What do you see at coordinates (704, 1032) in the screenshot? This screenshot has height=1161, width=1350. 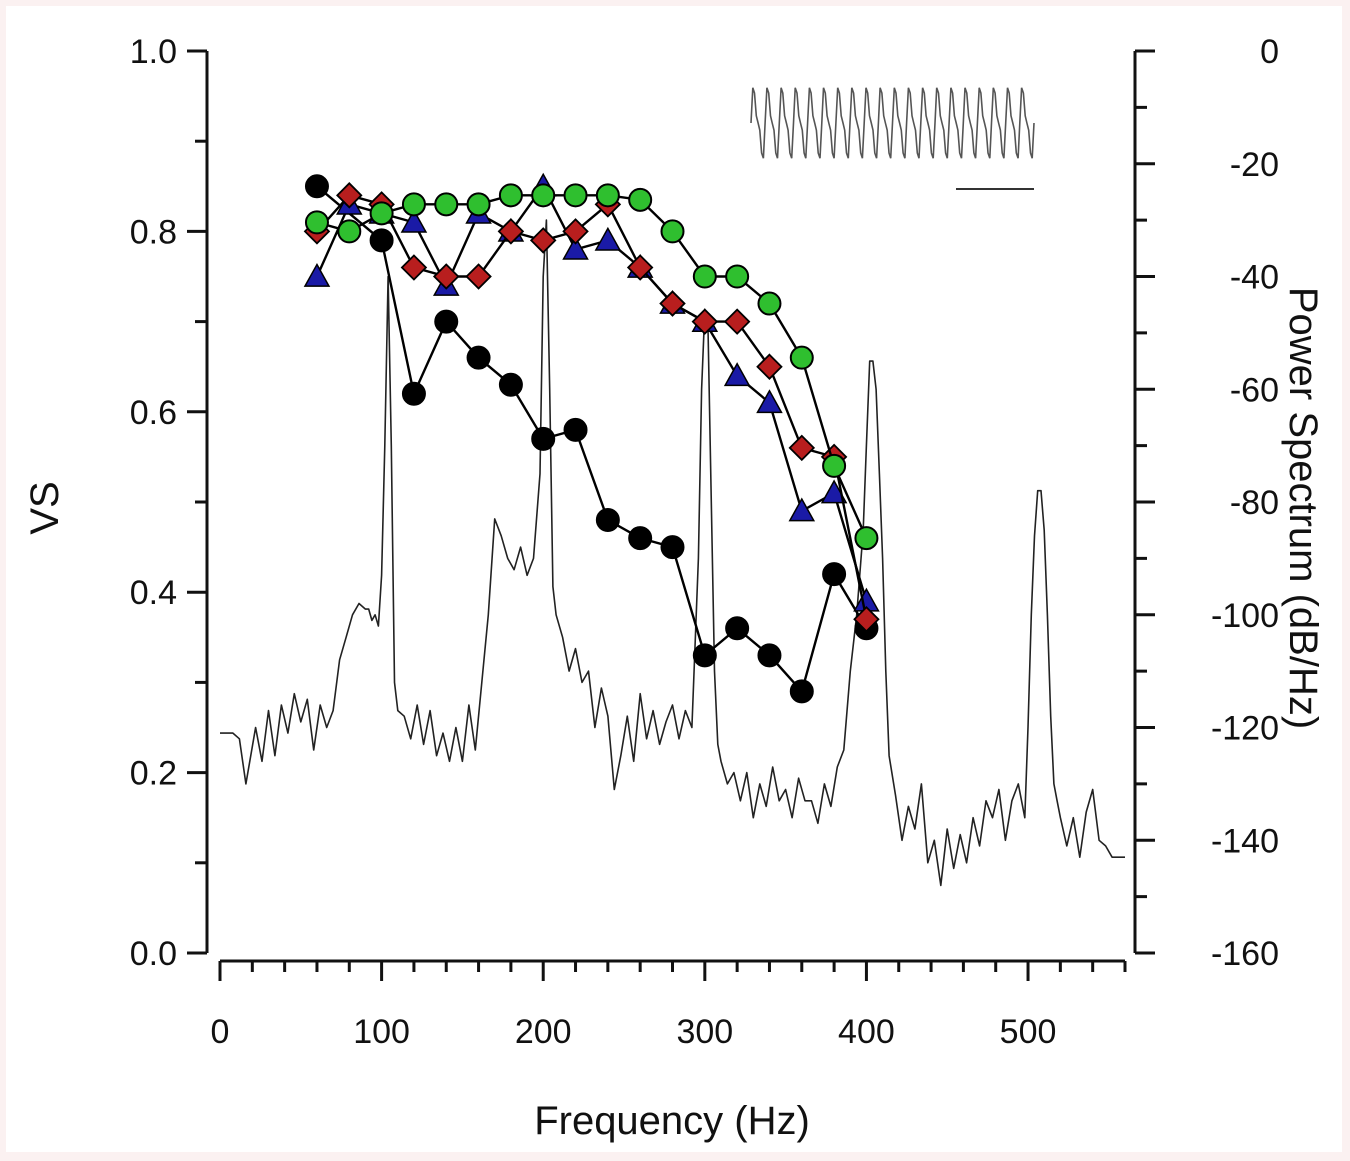 I see `x-tick-label: 300` at bounding box center [704, 1032].